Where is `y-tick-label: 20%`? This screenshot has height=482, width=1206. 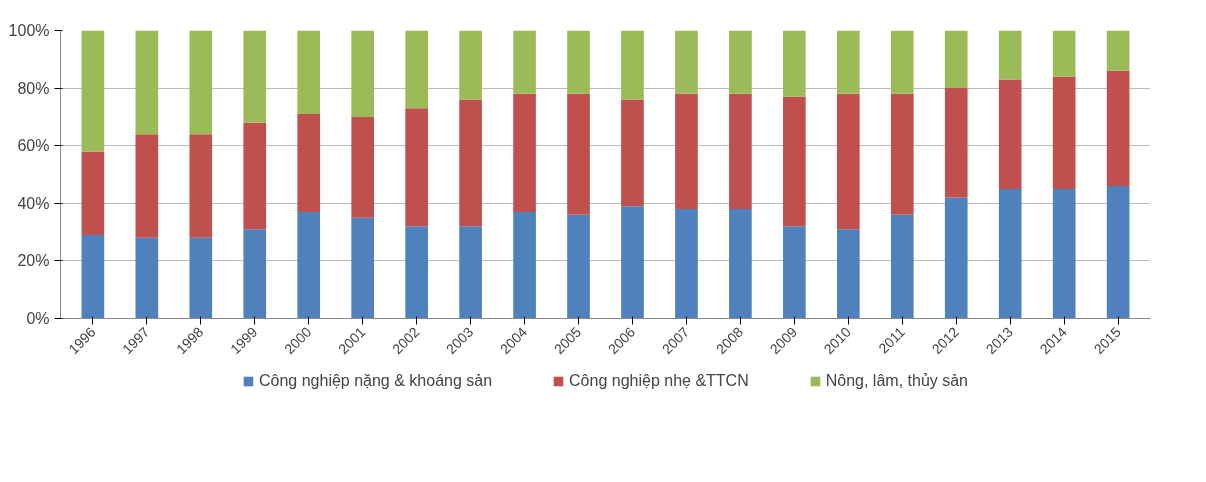 y-tick-label: 20% is located at coordinates (33, 261).